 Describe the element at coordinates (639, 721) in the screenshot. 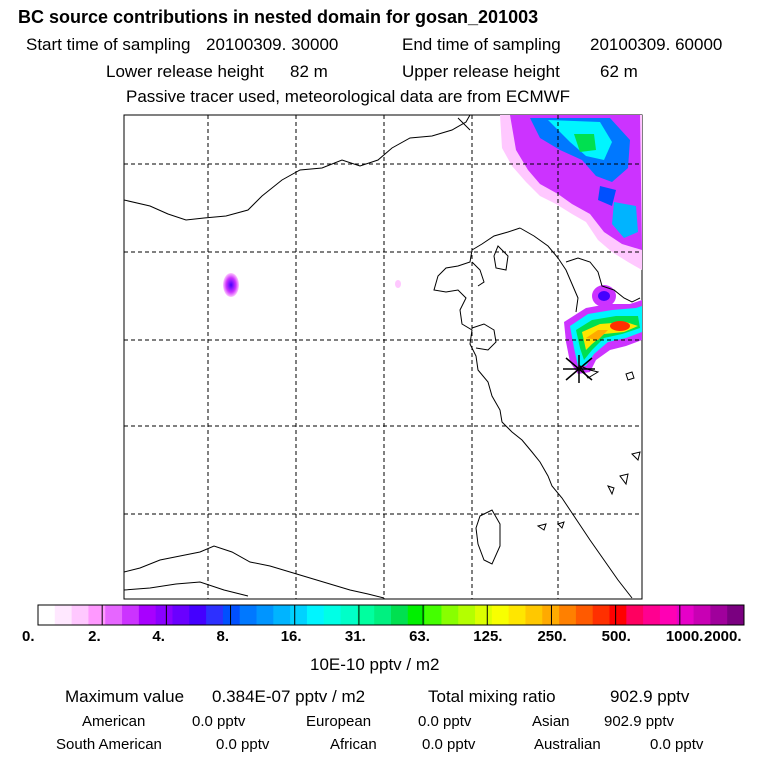

I see `region-value: 902.9 pptv` at that location.